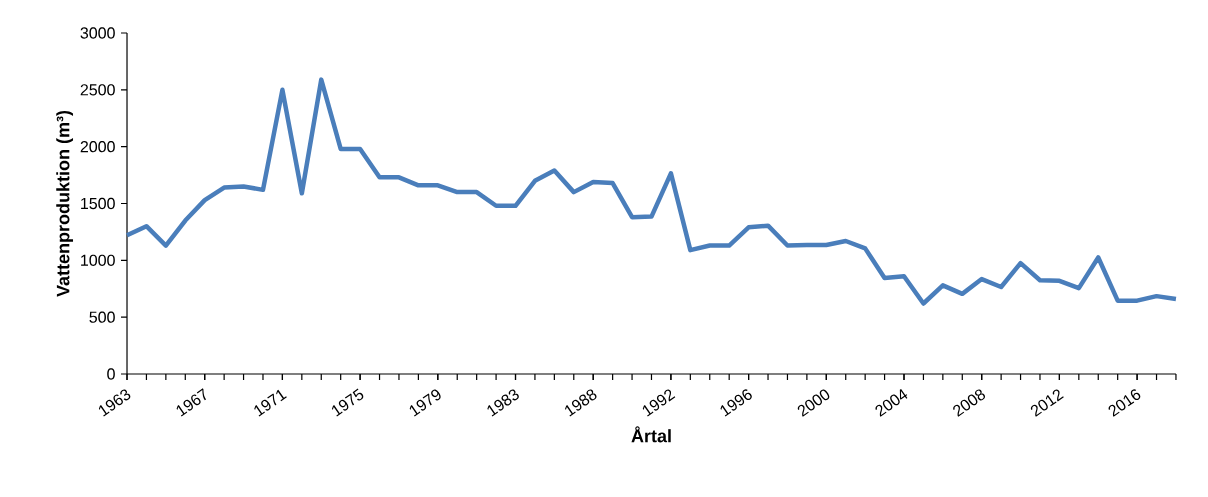 This screenshot has height=497, width=1208. I want to click on x-tick-label: 1963, so click(114, 403).